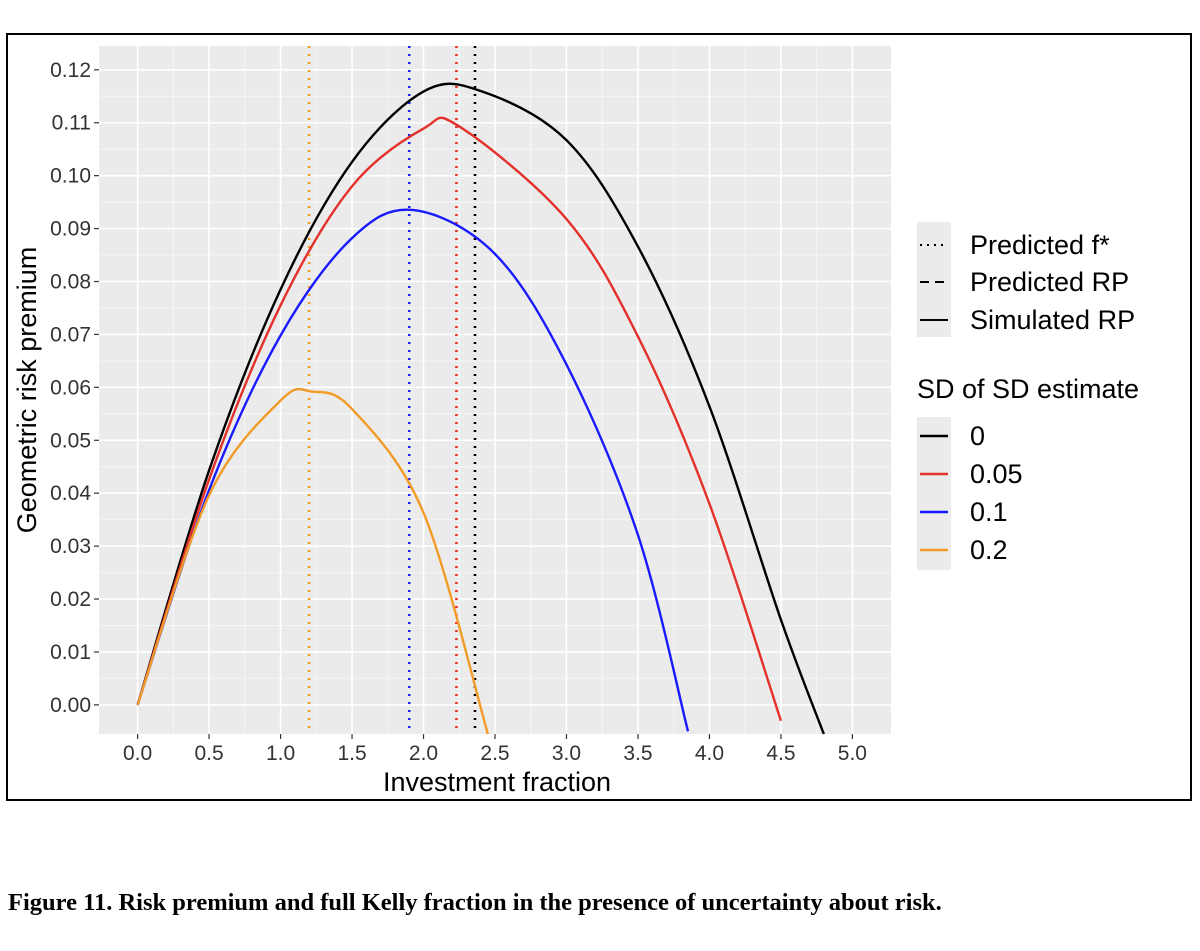  I want to click on y-tick-label: 0.08, so click(70, 282).